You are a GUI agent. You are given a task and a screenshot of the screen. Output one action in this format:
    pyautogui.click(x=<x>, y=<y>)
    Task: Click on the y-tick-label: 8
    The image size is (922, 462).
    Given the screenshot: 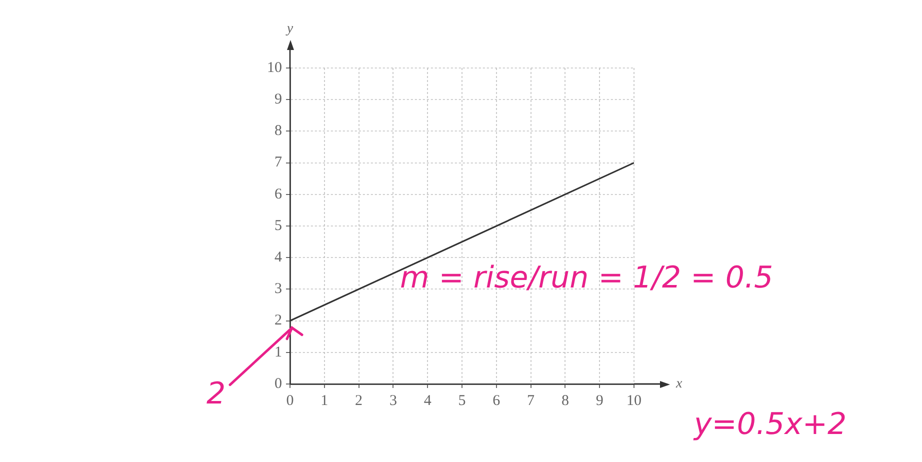 What is the action you would take?
    pyautogui.click(x=278, y=131)
    